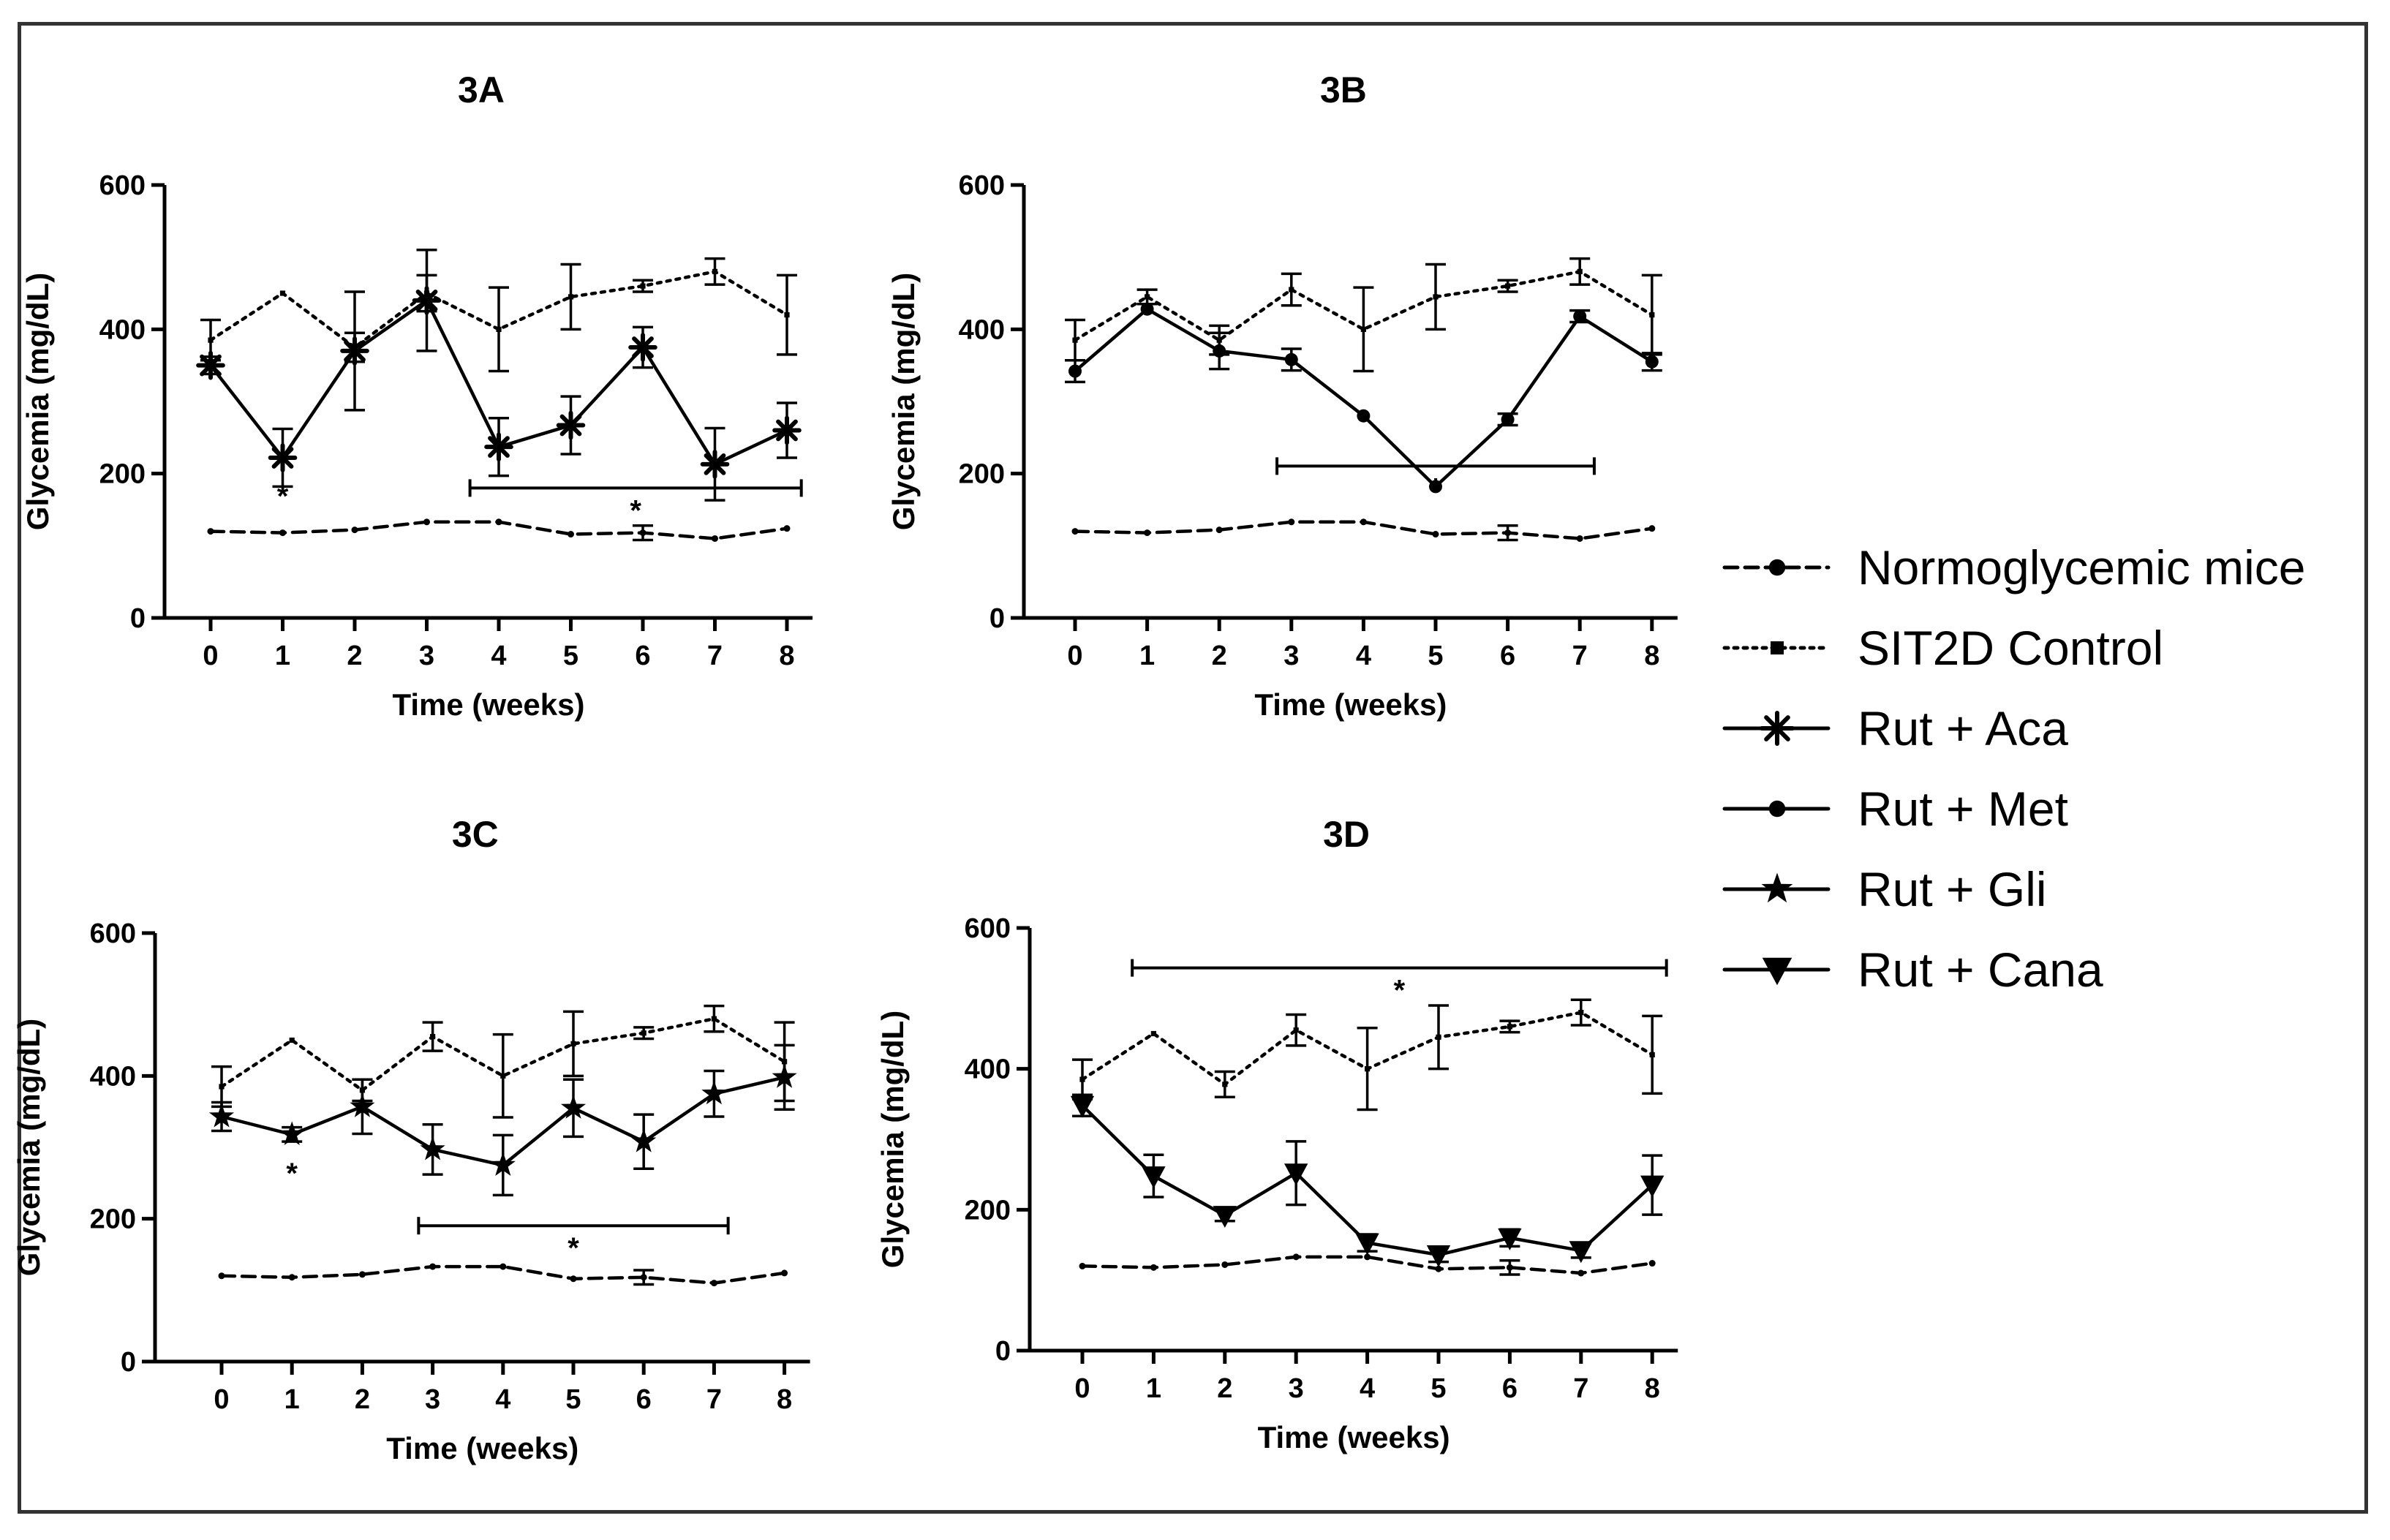 The width and height of the screenshot is (2390, 1540). What do you see at coordinates (1354, 1437) in the screenshot?
I see `x-axis-label: Time (weeks)` at bounding box center [1354, 1437].